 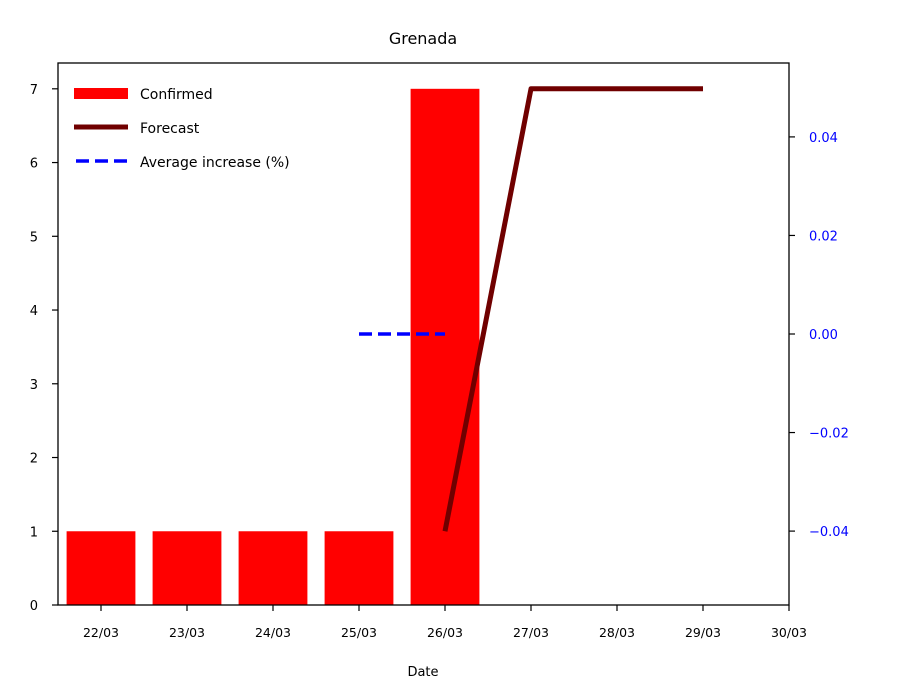 I want to click on x-tick-label-0: 22/03, so click(x=101, y=632).